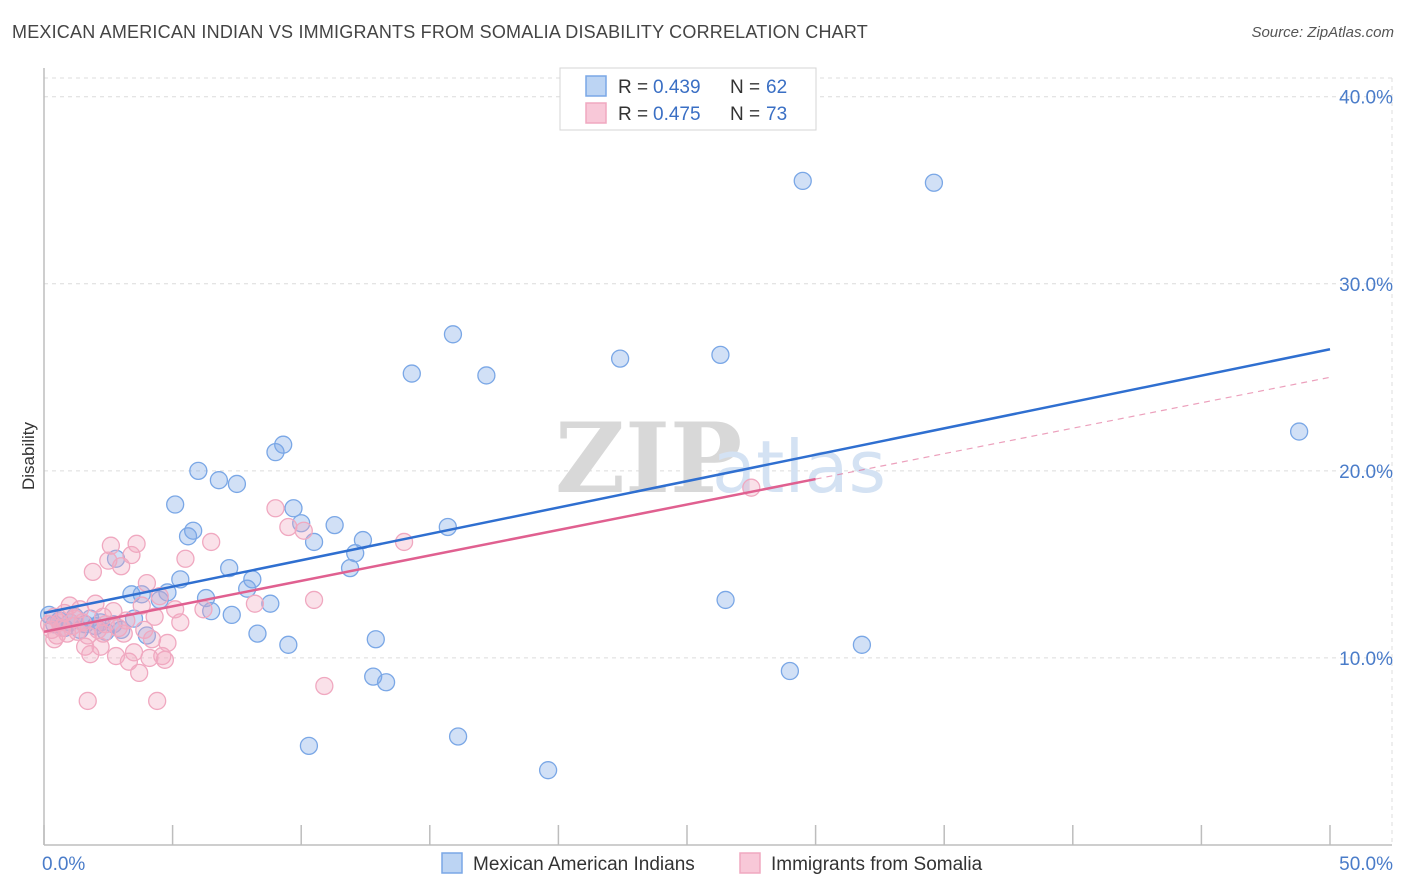  I want to click on y-axis-title: Disability, so click(28, 455).